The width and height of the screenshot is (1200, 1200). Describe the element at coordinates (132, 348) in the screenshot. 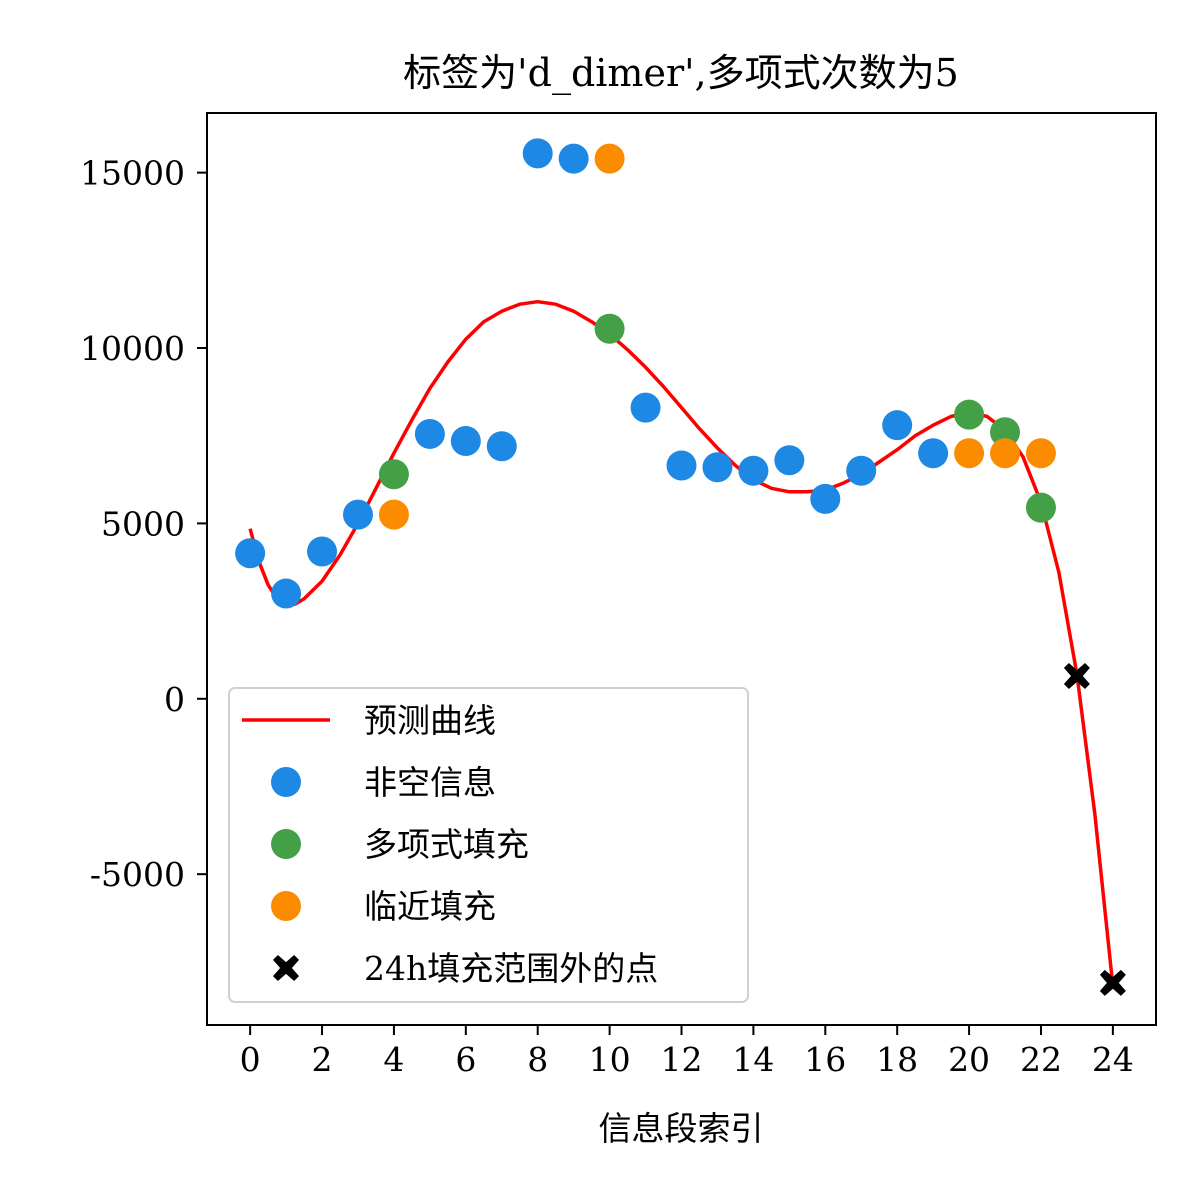

I see `y-tick-label: 10000` at that location.